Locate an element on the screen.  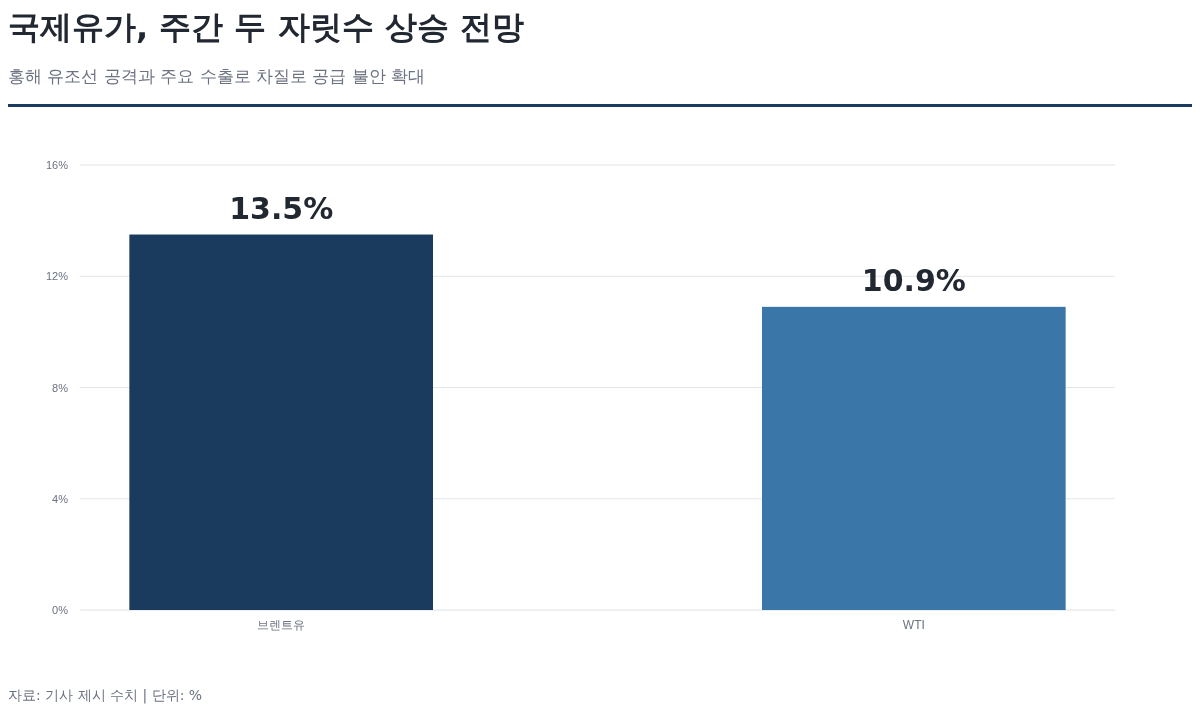
x-tick-label: 브렌트유 is located at coordinates (281, 624).